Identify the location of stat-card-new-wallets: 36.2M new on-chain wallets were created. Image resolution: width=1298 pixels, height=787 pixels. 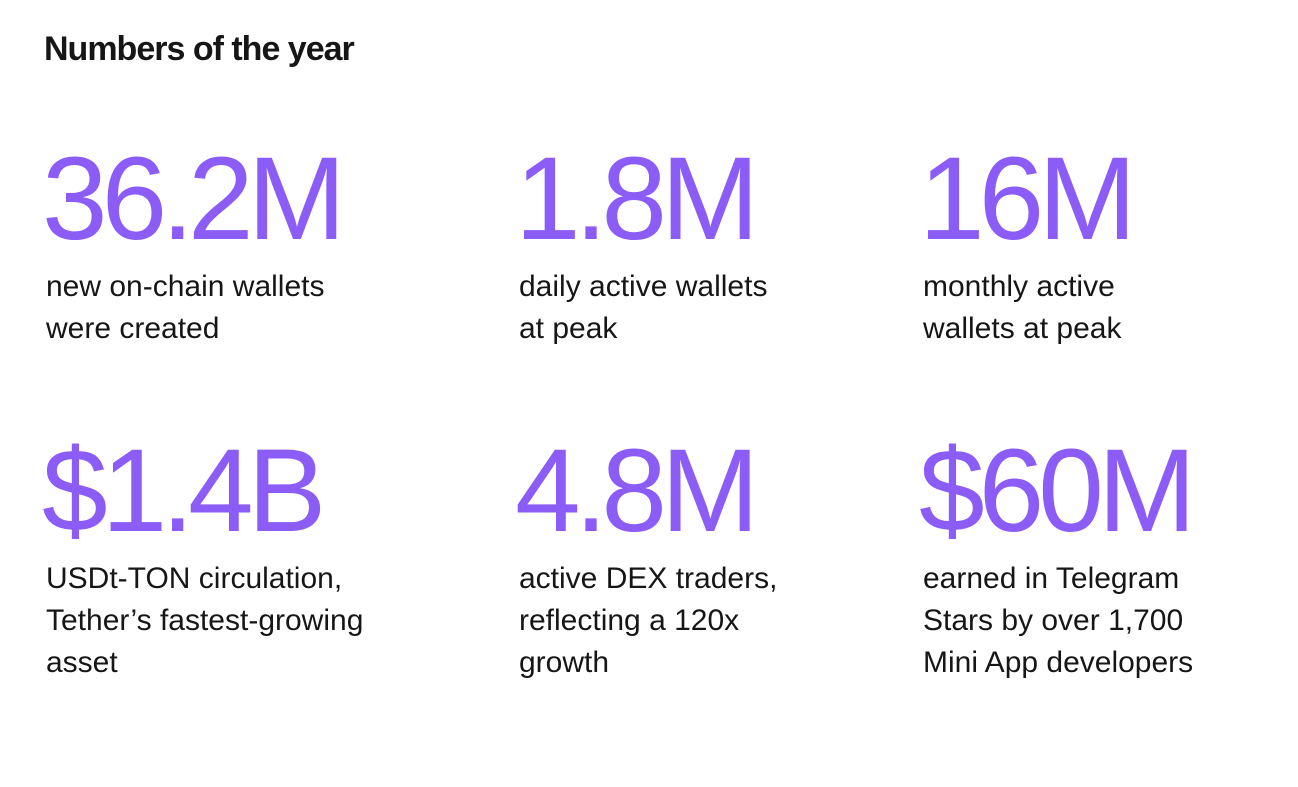
(234, 245).